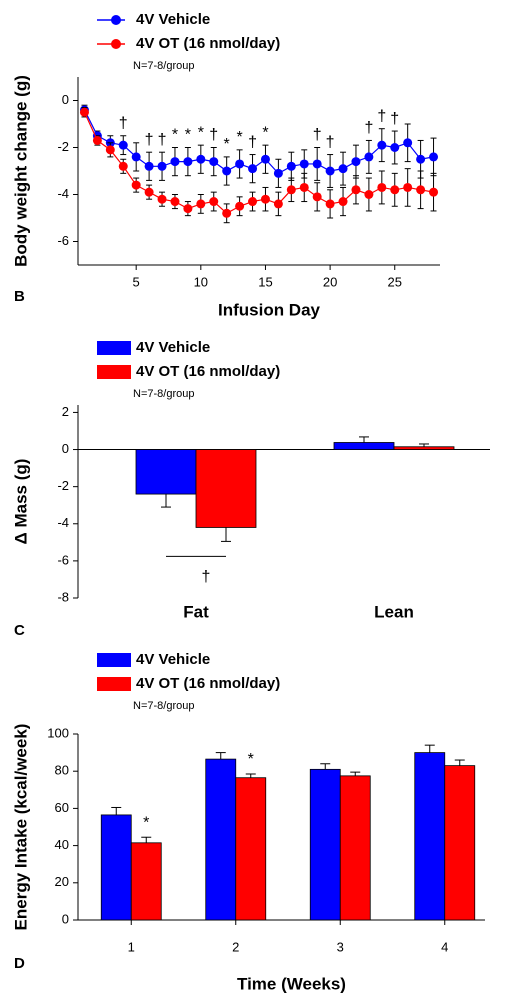  Describe the element at coordinates (114, 684) in the screenshot. I see `legend-swatch` at that location.